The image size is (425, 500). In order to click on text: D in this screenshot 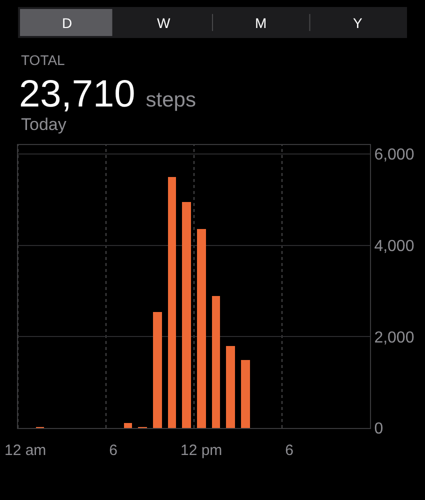, I will do `click(67, 23)`.